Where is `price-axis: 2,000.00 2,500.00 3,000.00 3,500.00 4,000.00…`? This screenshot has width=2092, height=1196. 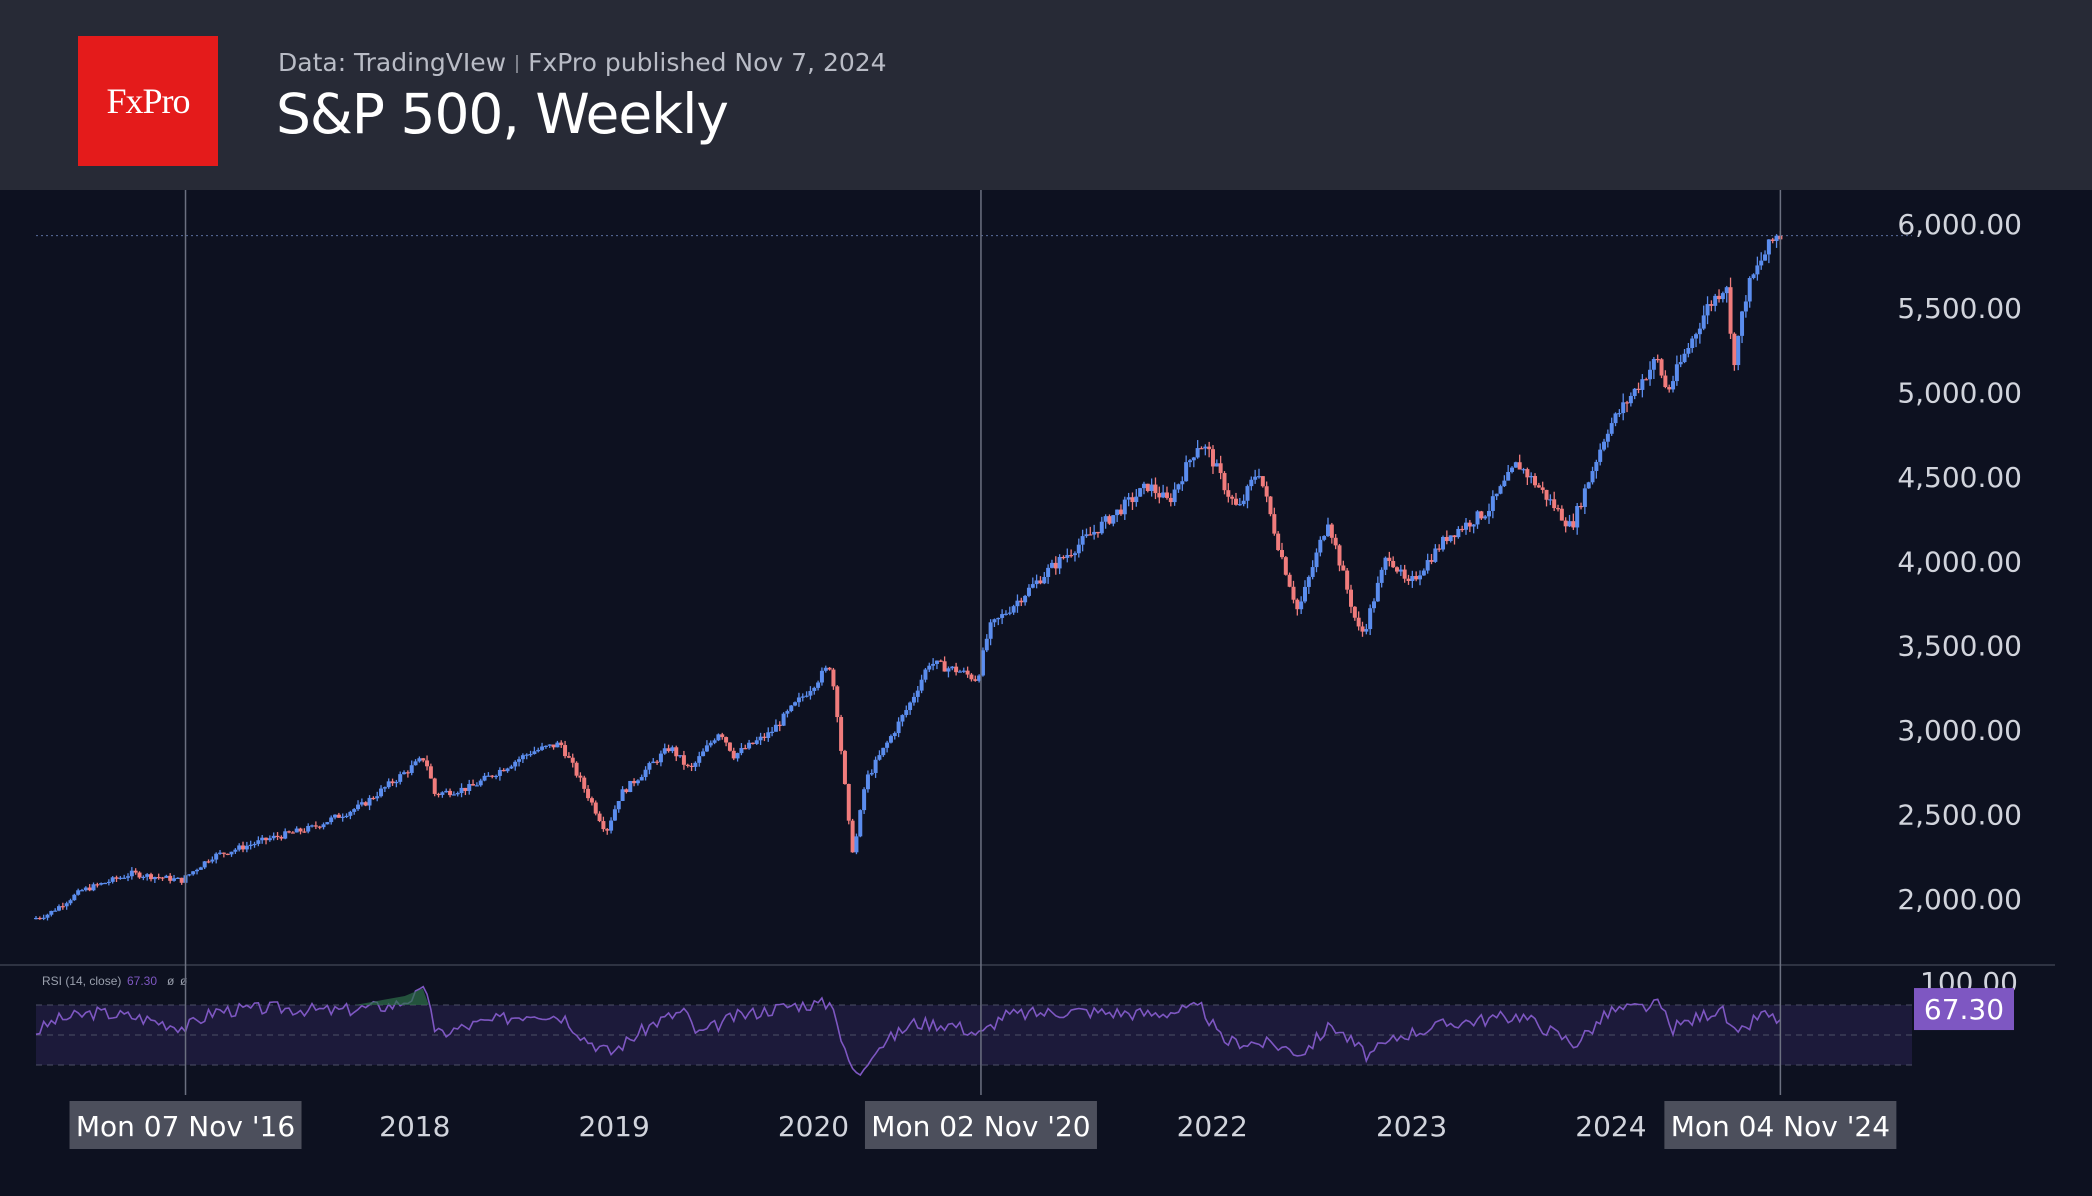 price-axis: 2,000.00 2,500.00 3,000.00 3,500.00 4,000.00… is located at coordinates (1959, 562).